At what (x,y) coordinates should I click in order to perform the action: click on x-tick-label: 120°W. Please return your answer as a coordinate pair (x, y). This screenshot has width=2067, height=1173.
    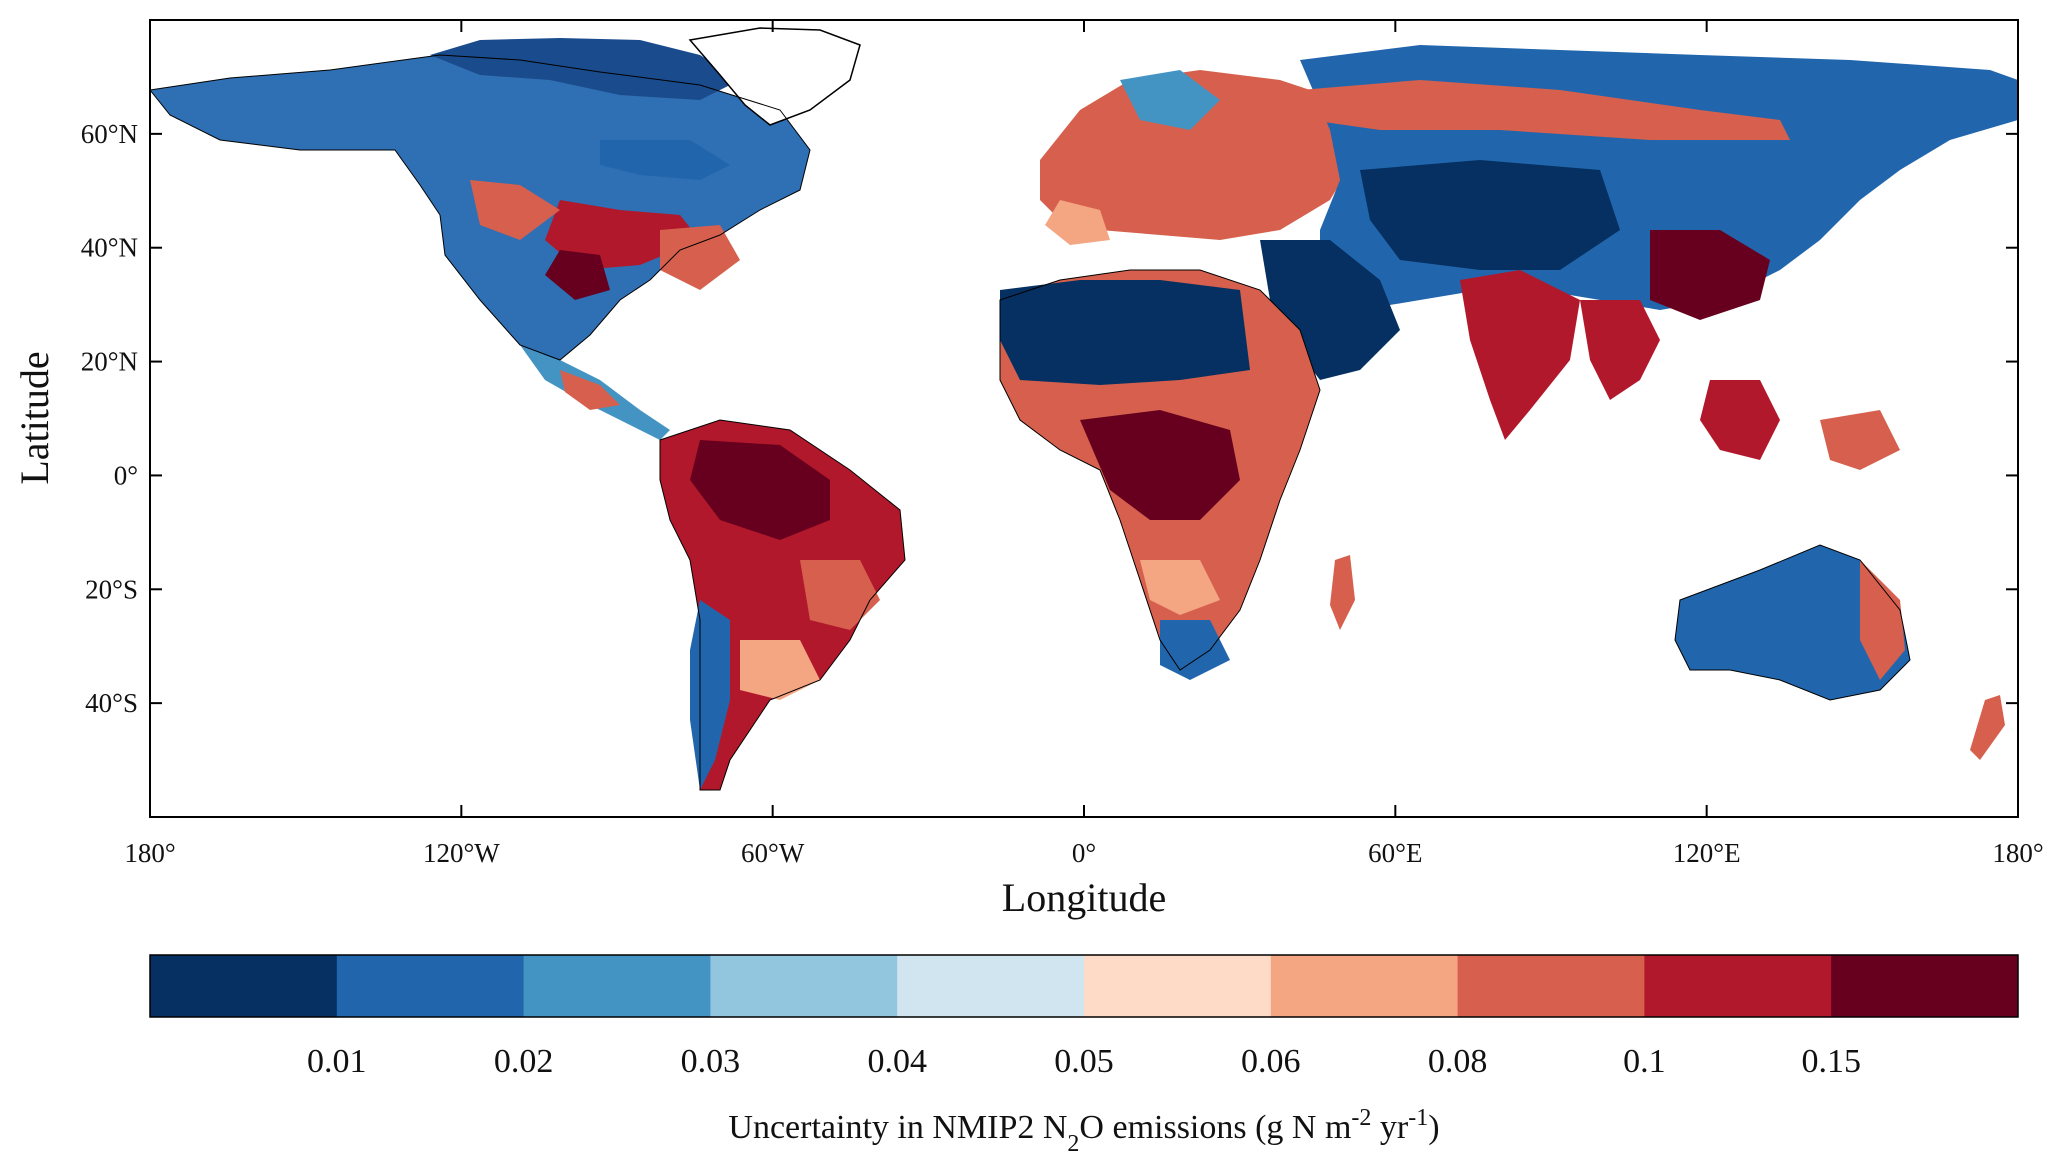
    Looking at the image, I should click on (461, 853).